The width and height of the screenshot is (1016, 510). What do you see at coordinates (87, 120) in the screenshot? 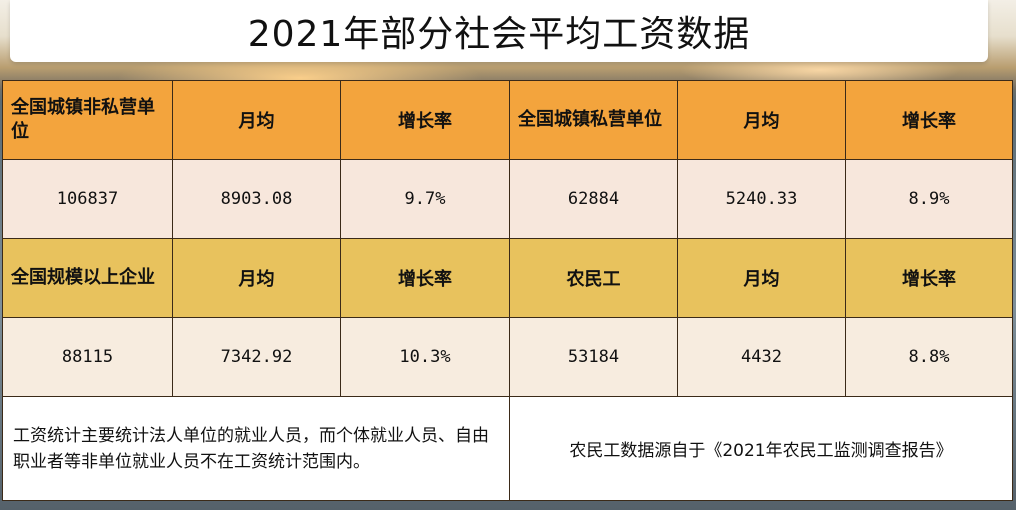
I see `header-cell: 全国城镇非私营单位` at bounding box center [87, 120].